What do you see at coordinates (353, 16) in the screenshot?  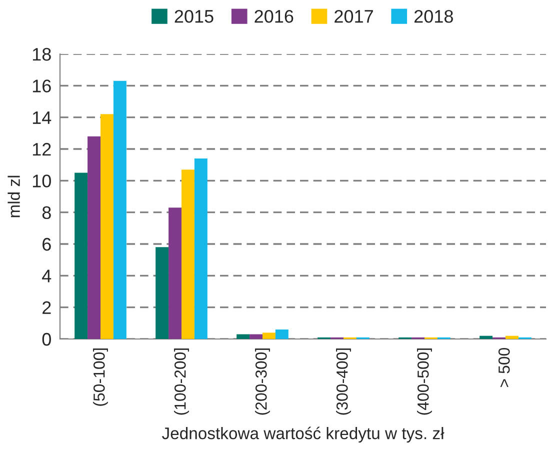 I see `legend-label: 2017` at bounding box center [353, 16].